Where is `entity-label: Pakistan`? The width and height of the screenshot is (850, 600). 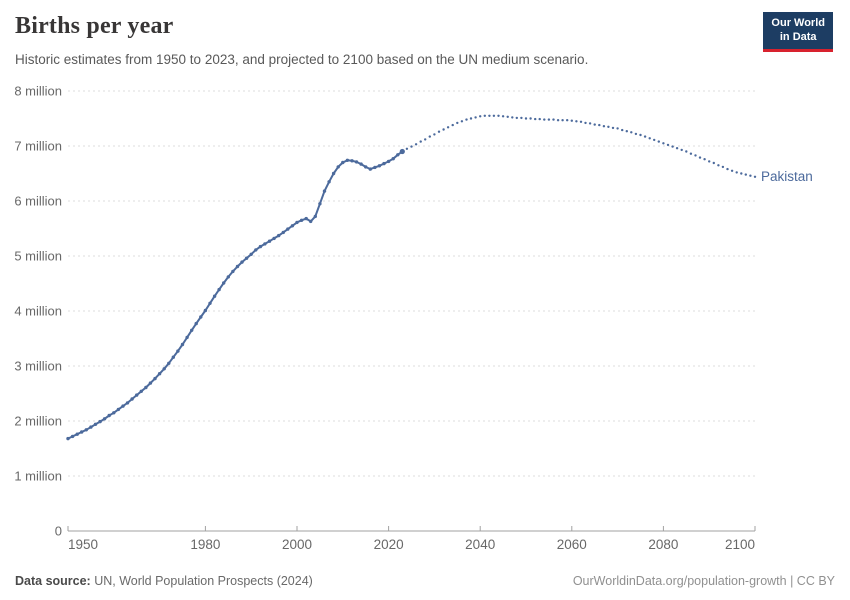 entity-label: Pakistan is located at coordinates (787, 176).